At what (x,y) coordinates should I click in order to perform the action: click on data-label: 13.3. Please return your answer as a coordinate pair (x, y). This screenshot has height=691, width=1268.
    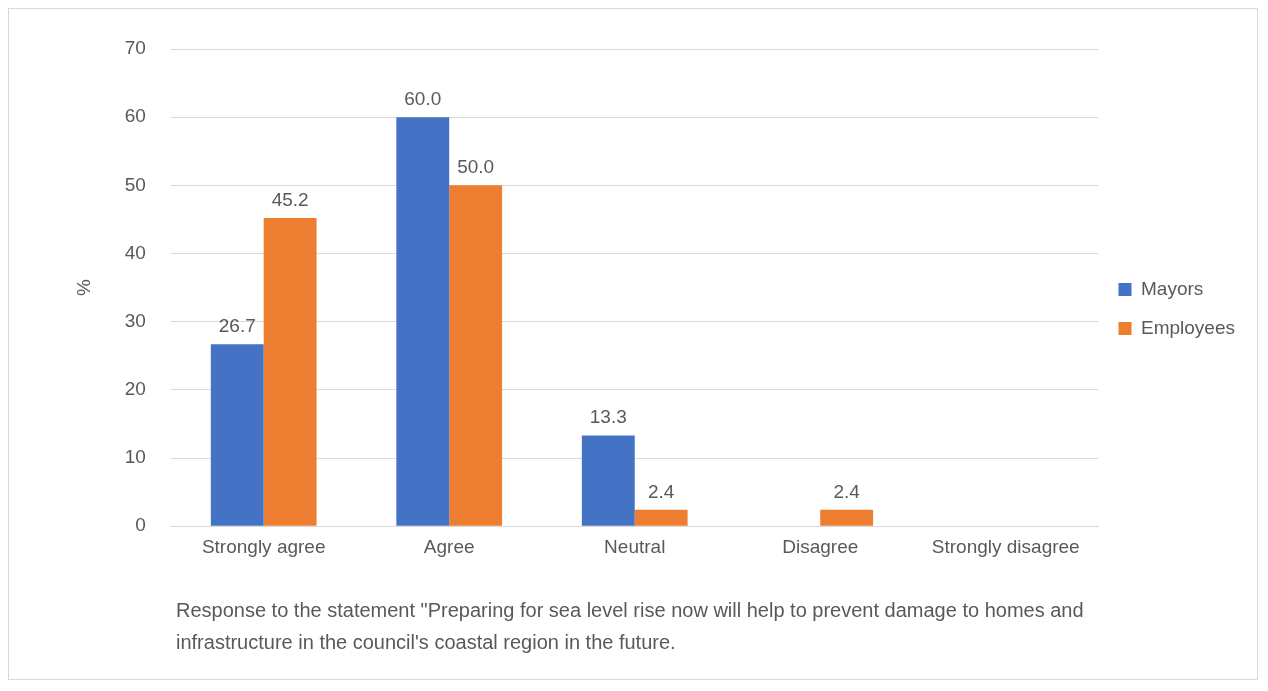
    Looking at the image, I should click on (608, 417).